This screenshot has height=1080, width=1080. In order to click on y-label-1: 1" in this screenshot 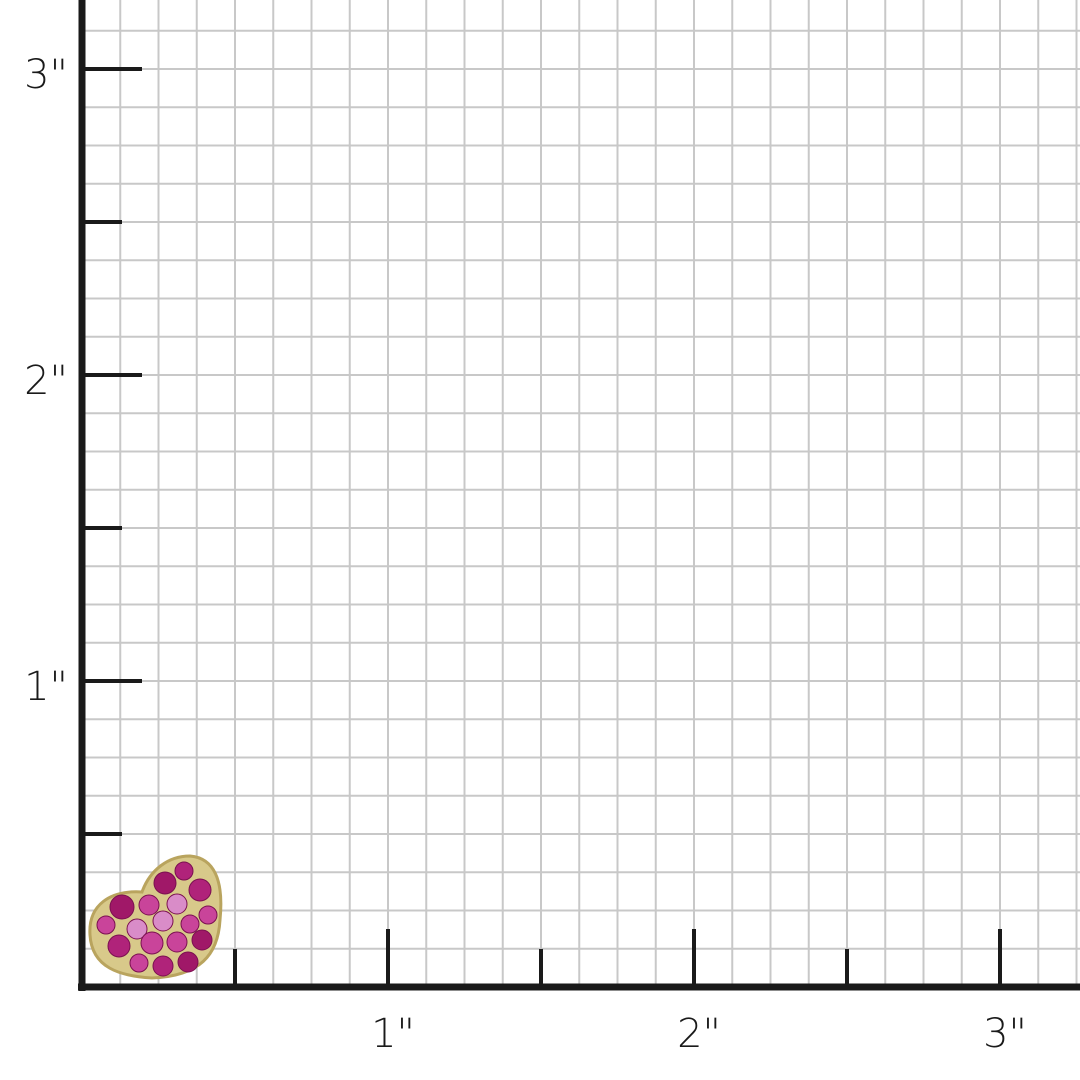, I will do `click(46, 687)`.